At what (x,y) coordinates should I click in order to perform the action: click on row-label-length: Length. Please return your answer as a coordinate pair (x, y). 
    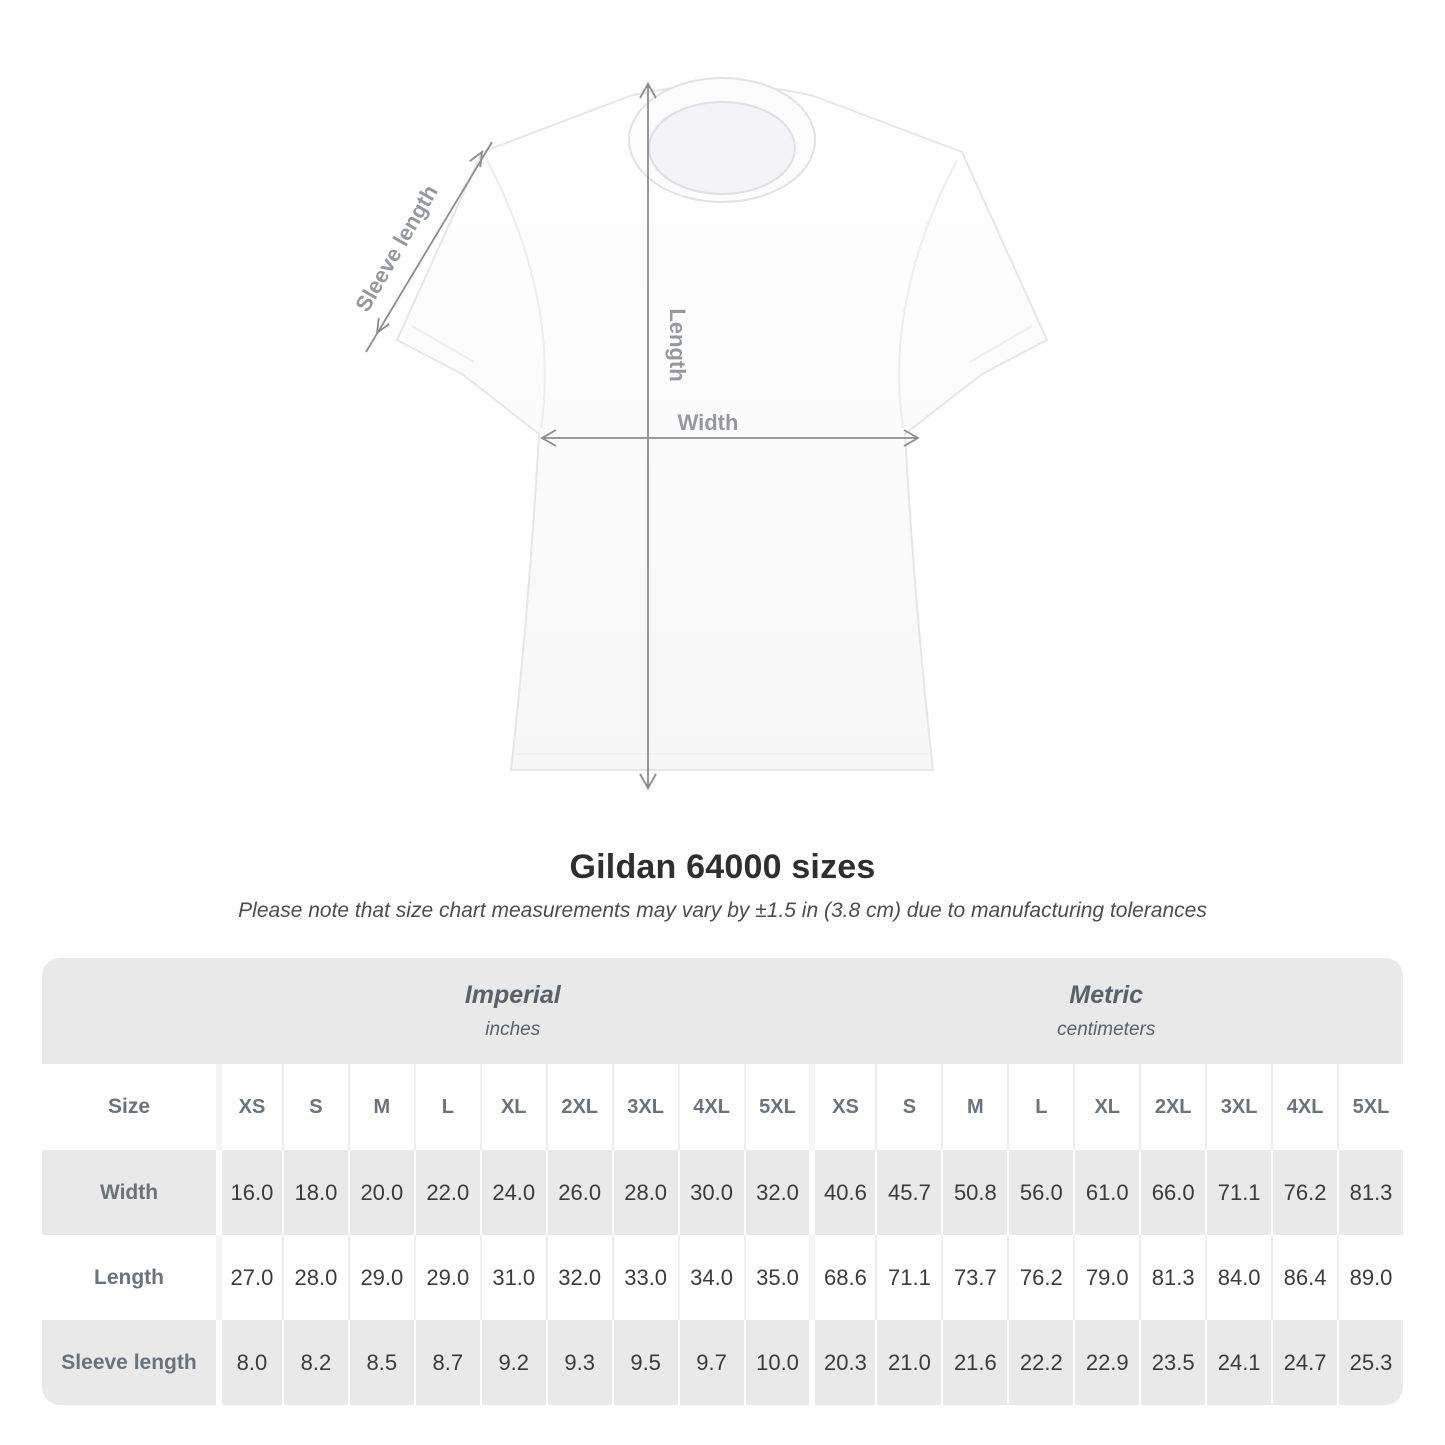
    Looking at the image, I should click on (129, 1277).